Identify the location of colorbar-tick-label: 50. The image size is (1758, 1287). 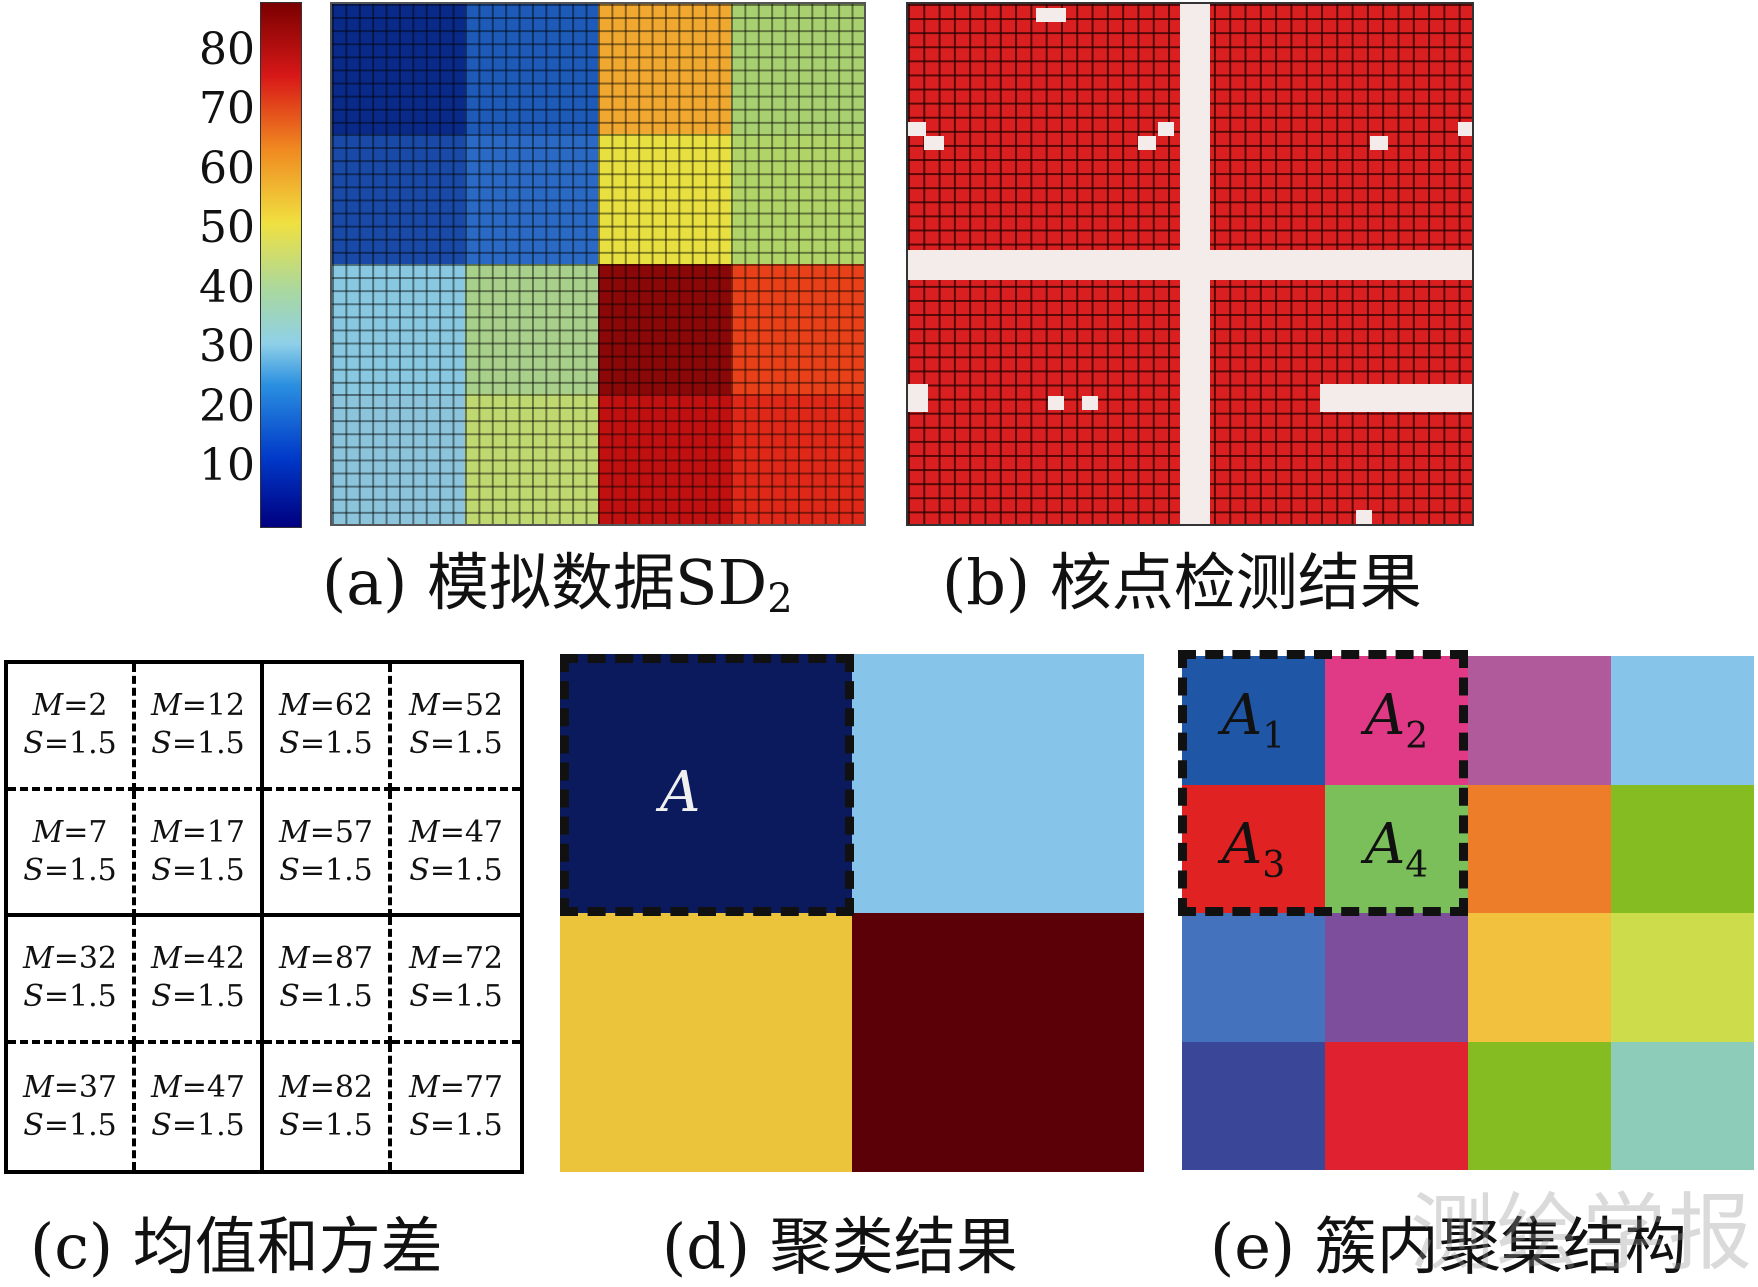
(227, 228).